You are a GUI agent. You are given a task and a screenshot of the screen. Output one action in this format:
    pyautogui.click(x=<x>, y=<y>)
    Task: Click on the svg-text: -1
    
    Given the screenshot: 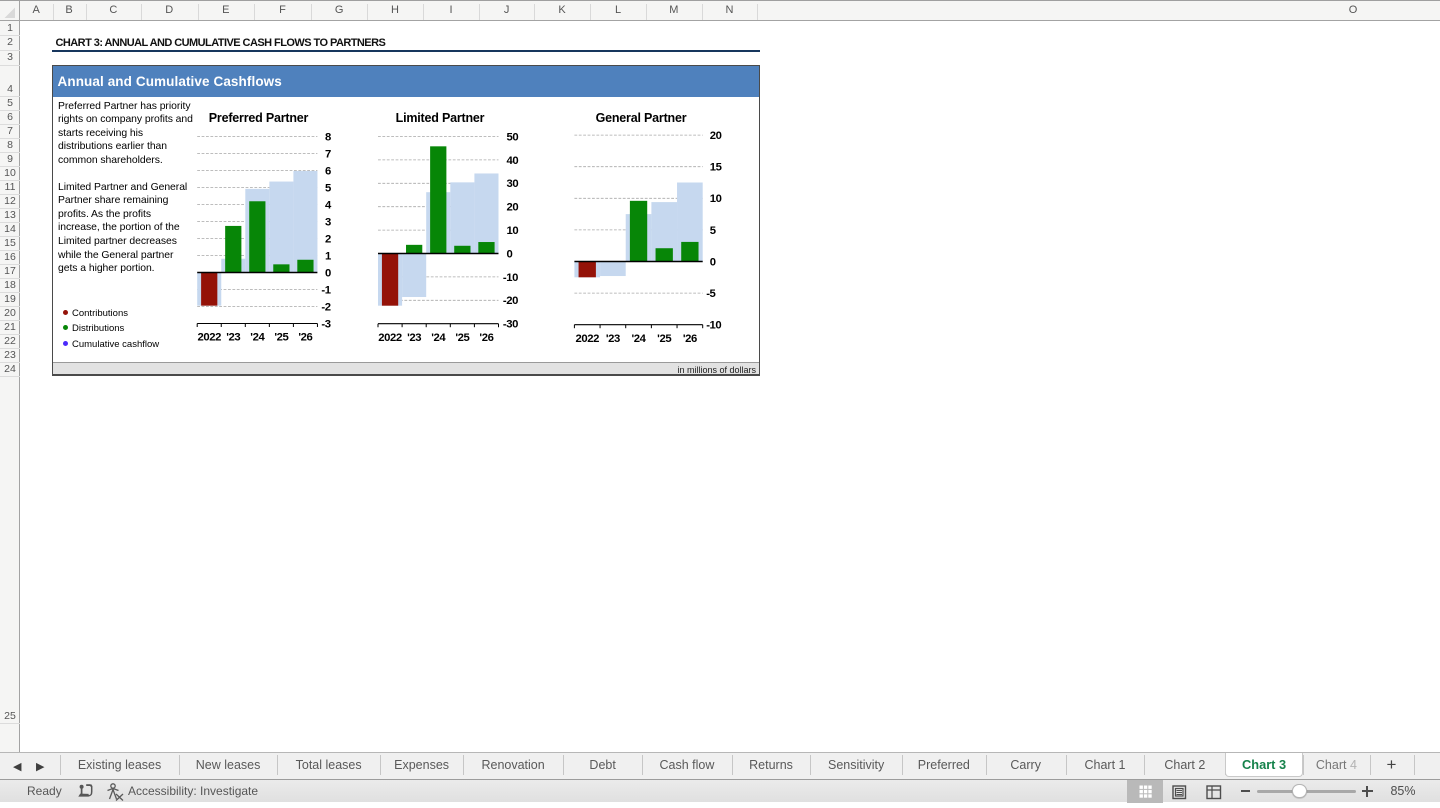 What is the action you would take?
    pyautogui.click(x=325, y=290)
    